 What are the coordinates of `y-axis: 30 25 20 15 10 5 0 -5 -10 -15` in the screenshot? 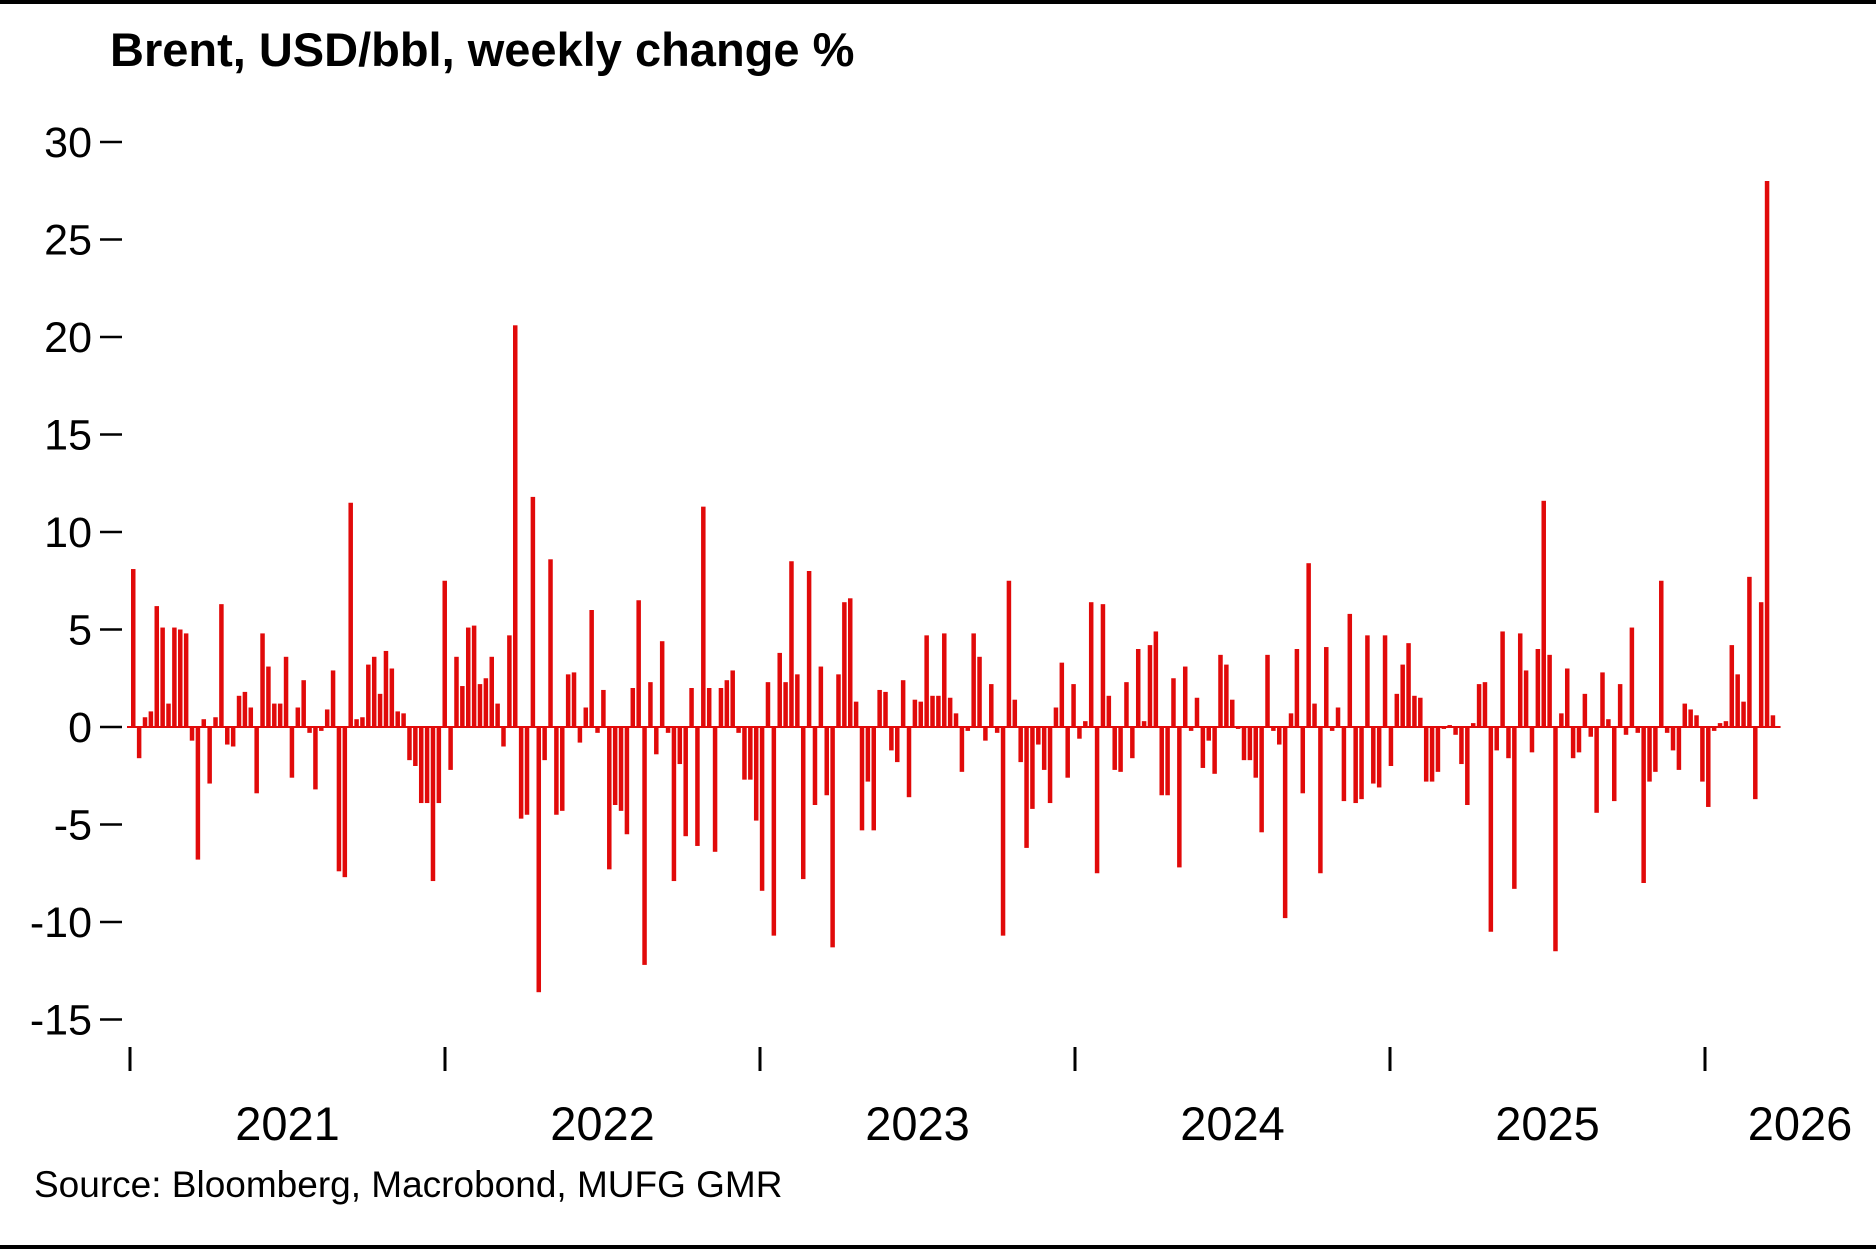 It's located at (76, 582).